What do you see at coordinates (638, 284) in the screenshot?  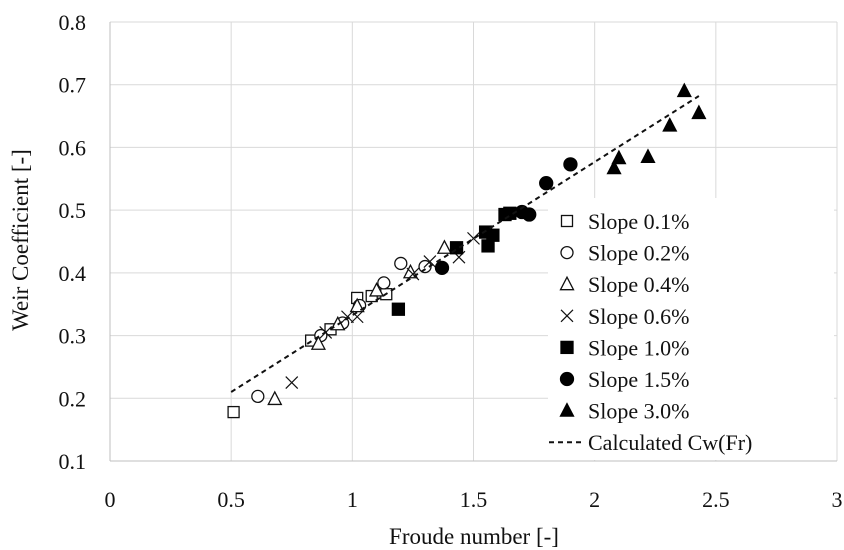 I see `legend-label: Slope 0.4%` at bounding box center [638, 284].